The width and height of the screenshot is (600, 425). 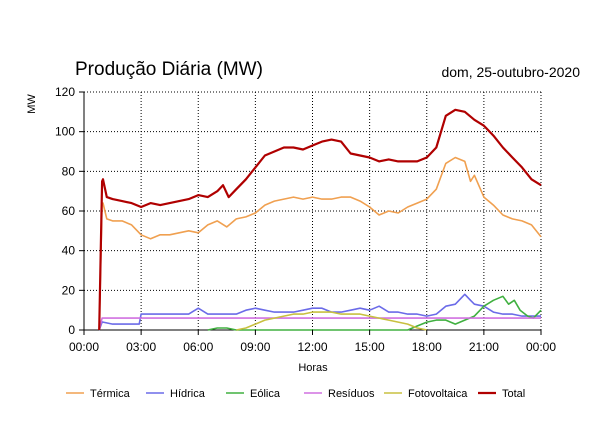 I want to click on y-axis-ticks: 0 20 40 60 80 100 120, so click(x=69, y=211).